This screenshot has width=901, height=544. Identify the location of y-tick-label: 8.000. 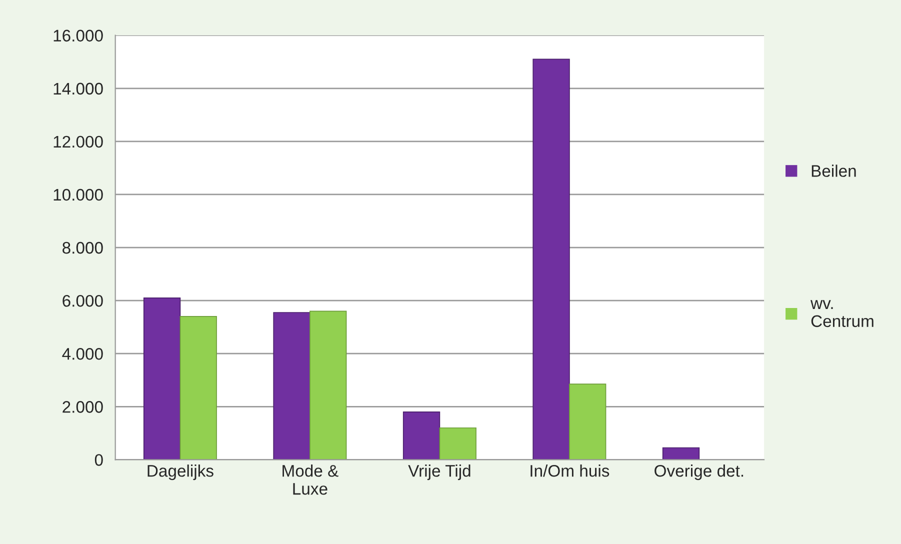
(82, 248).